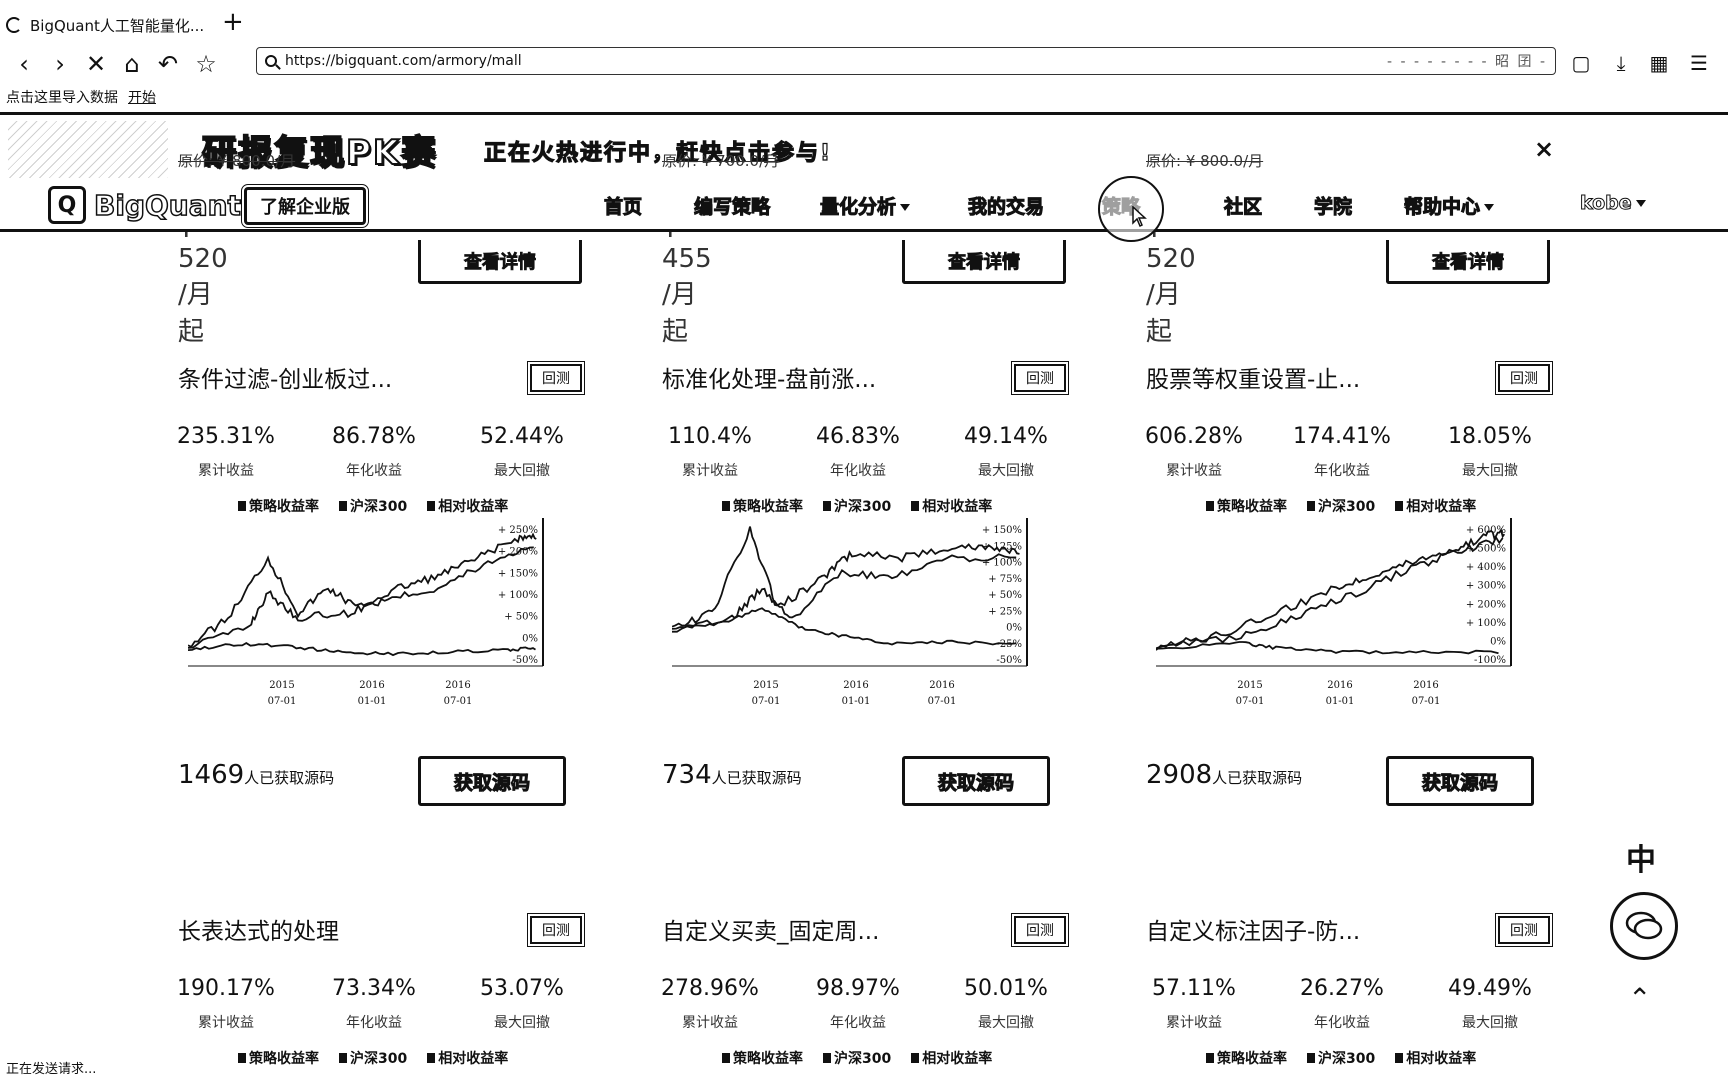 The width and height of the screenshot is (1728, 1080). I want to click on promo-banner: 研报复现PK赛 正在火热进行中，赶快点击参与! ×, so click(864, 146).